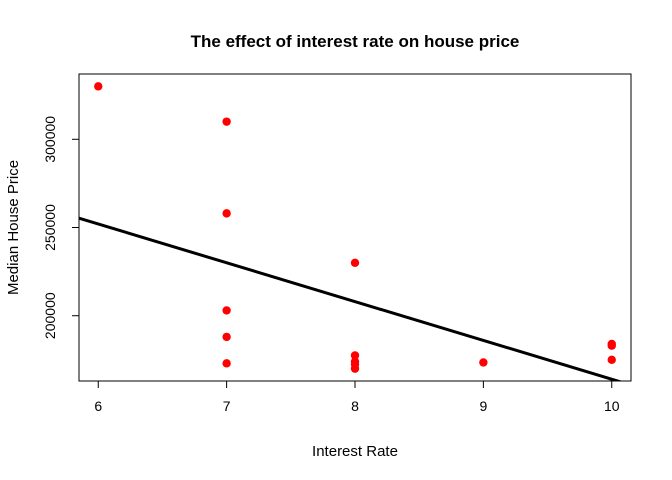  I want to click on x-tick-label: 6, so click(98, 406).